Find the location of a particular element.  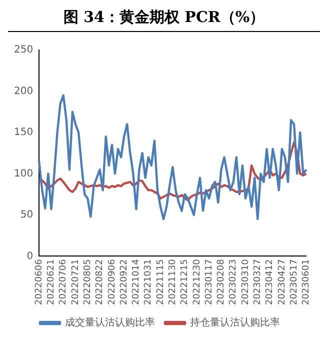

x-tick-label: 20220805 is located at coordinates (87, 282).